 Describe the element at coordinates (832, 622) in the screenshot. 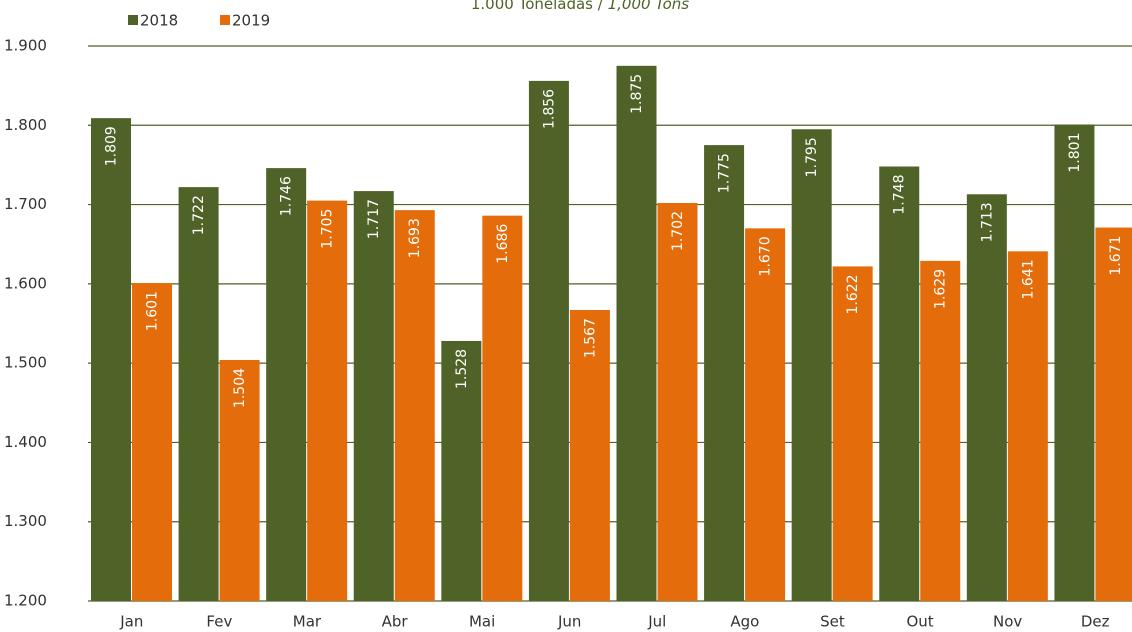

I see `x-tick-label: Set` at that location.